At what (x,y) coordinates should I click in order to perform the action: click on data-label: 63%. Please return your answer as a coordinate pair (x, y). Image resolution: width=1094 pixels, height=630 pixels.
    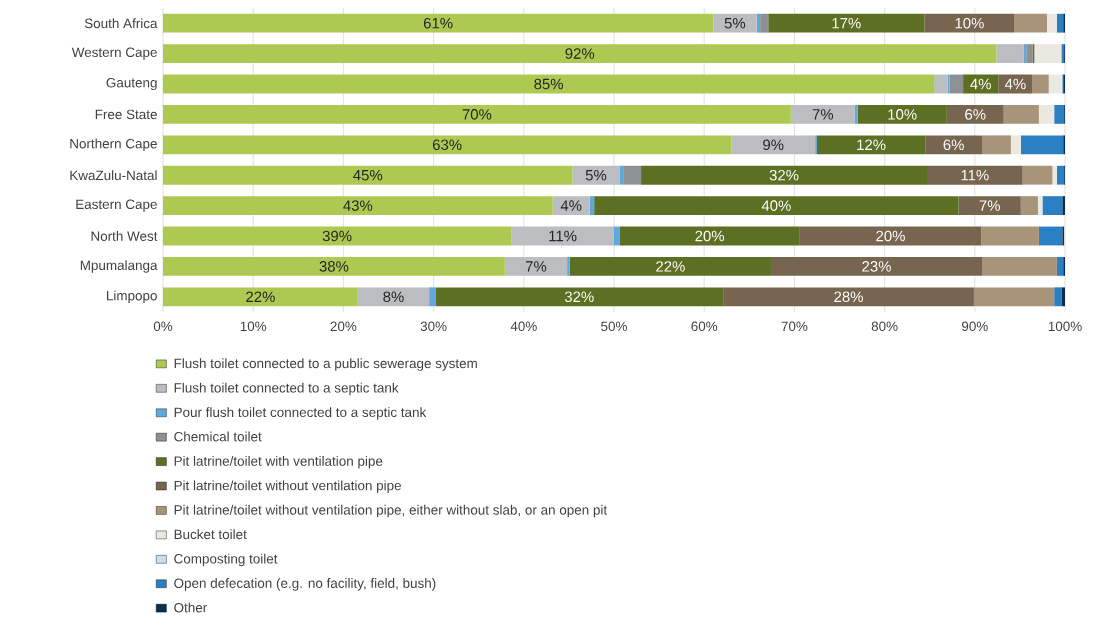
    Looking at the image, I should click on (447, 145).